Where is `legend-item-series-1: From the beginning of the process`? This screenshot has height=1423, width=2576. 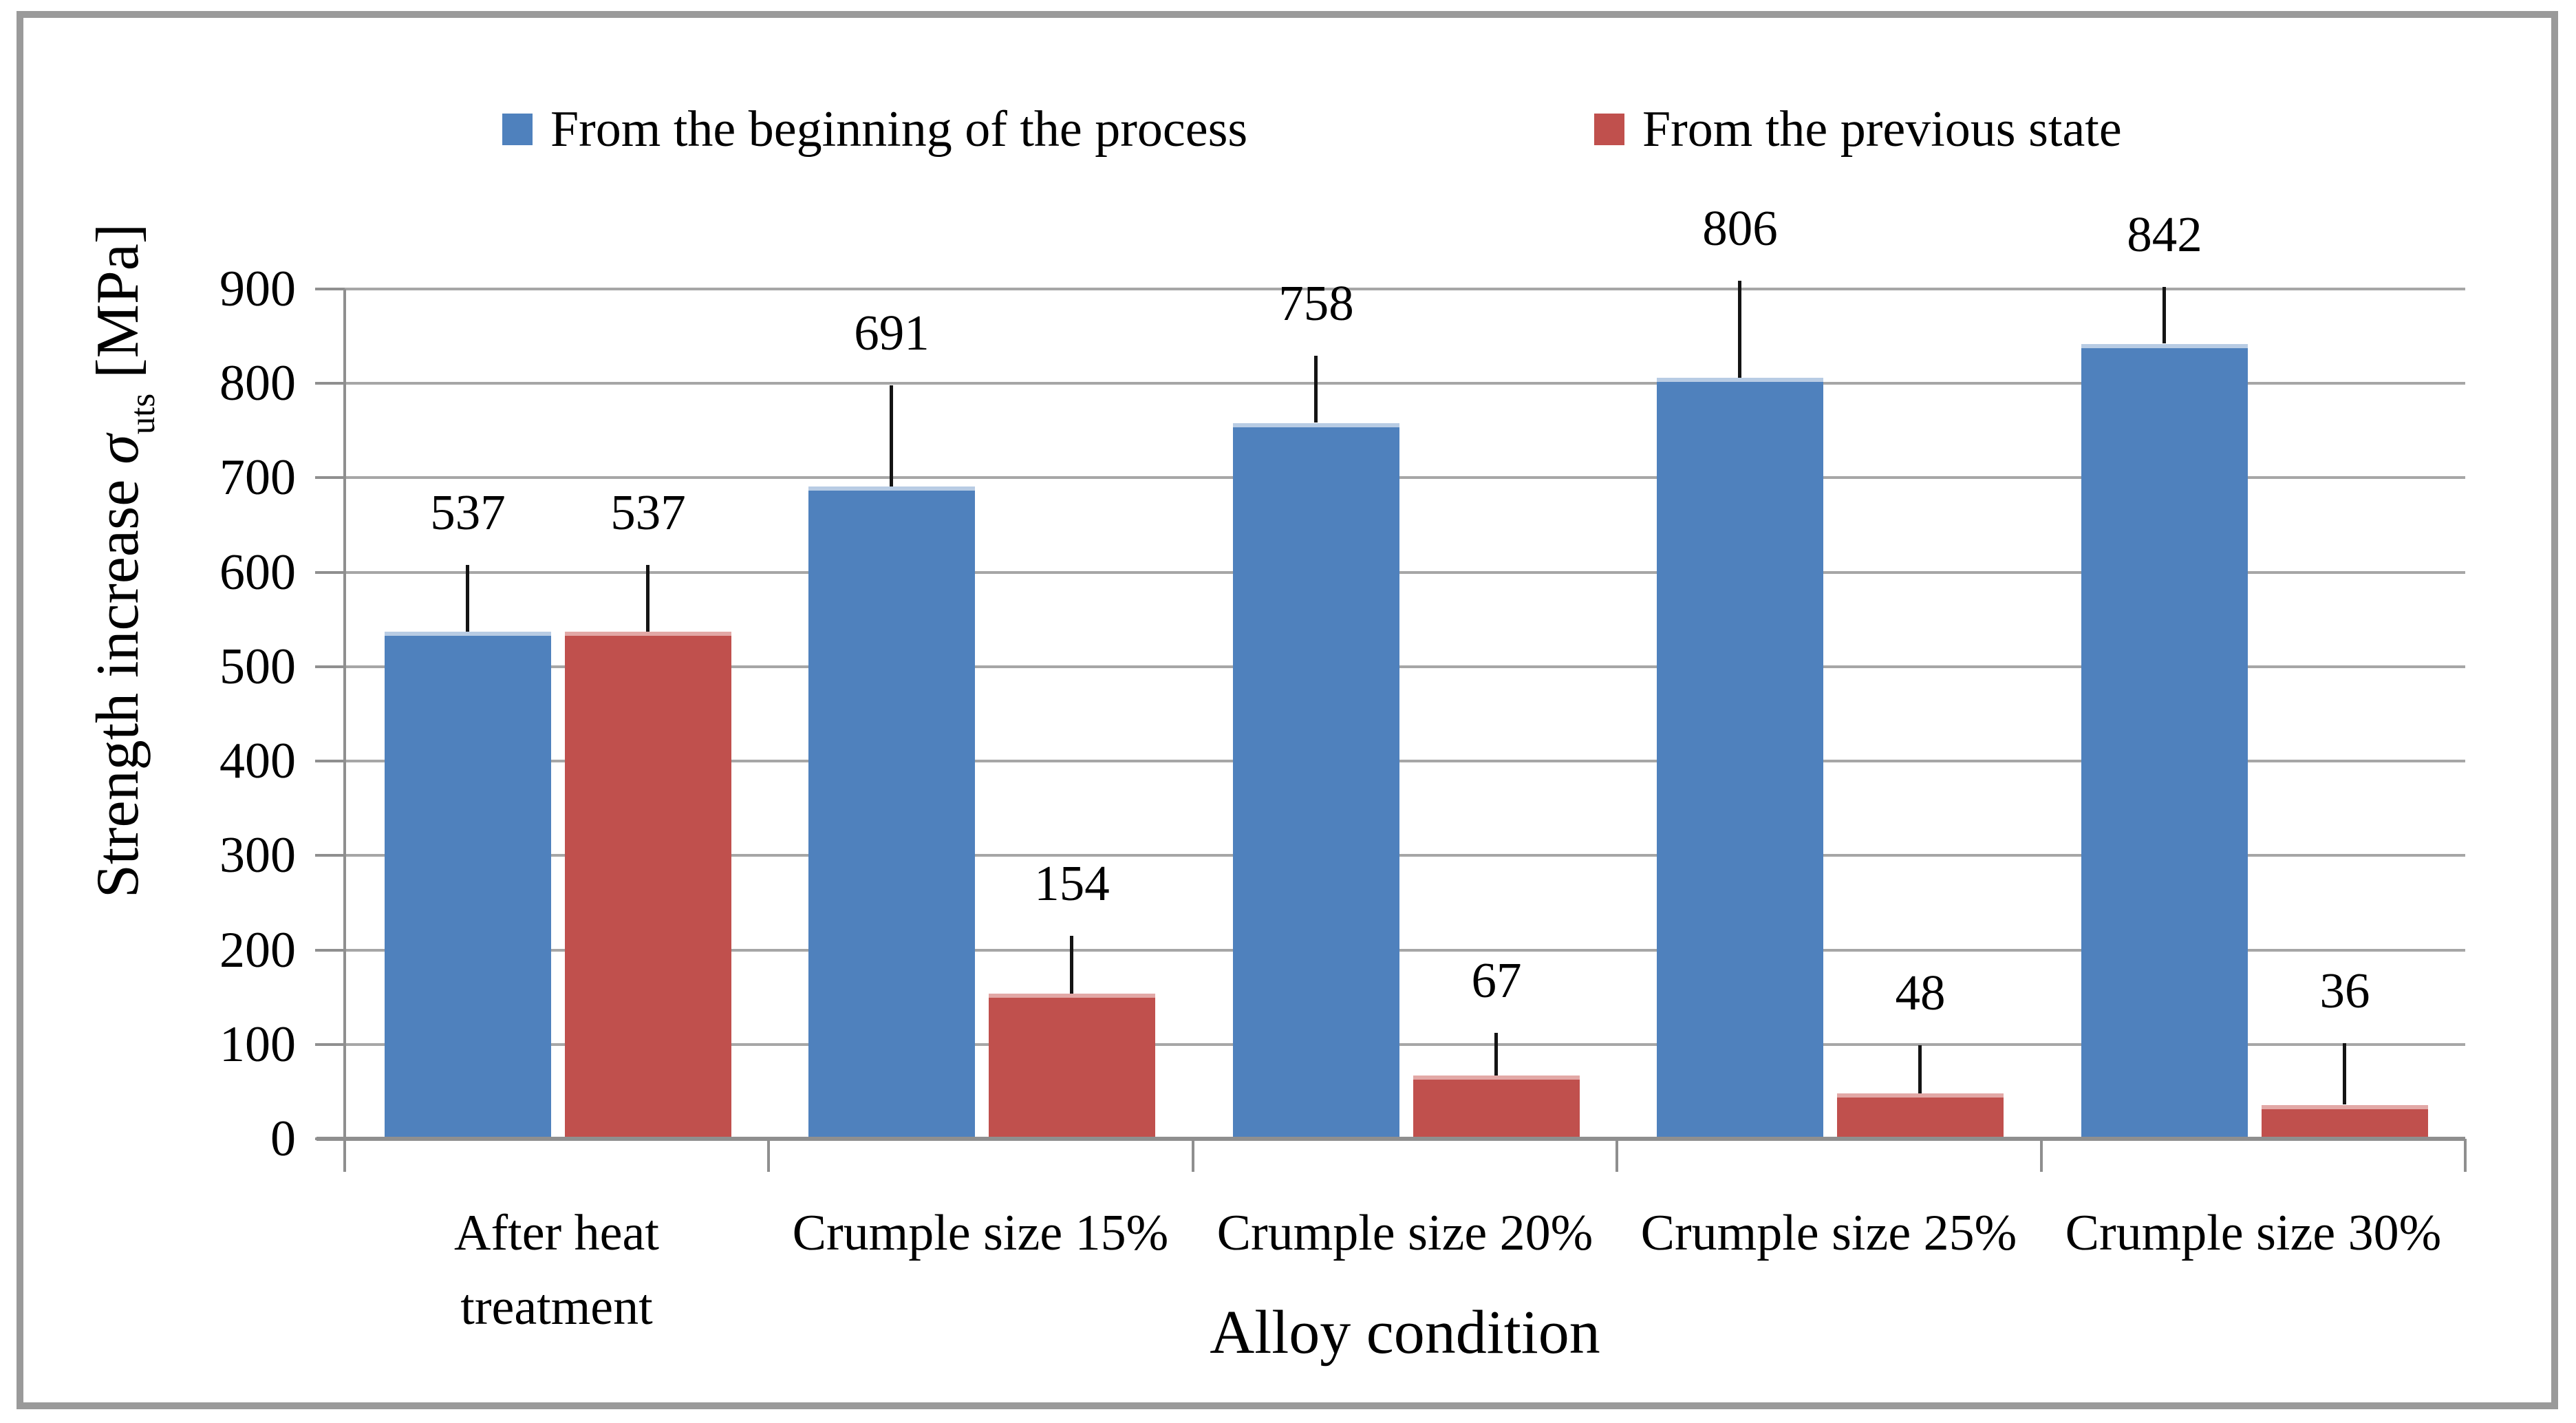
legend-item-series-1: From the beginning of the process is located at coordinates (875, 129).